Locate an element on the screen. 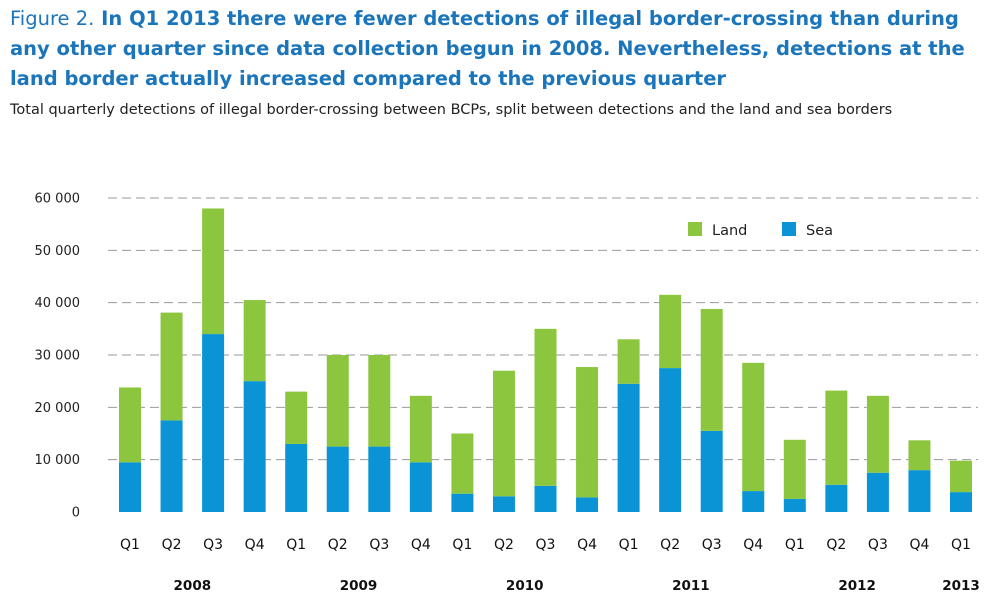 The height and width of the screenshot is (612, 993). legend-label-sea: Sea is located at coordinates (819, 231).